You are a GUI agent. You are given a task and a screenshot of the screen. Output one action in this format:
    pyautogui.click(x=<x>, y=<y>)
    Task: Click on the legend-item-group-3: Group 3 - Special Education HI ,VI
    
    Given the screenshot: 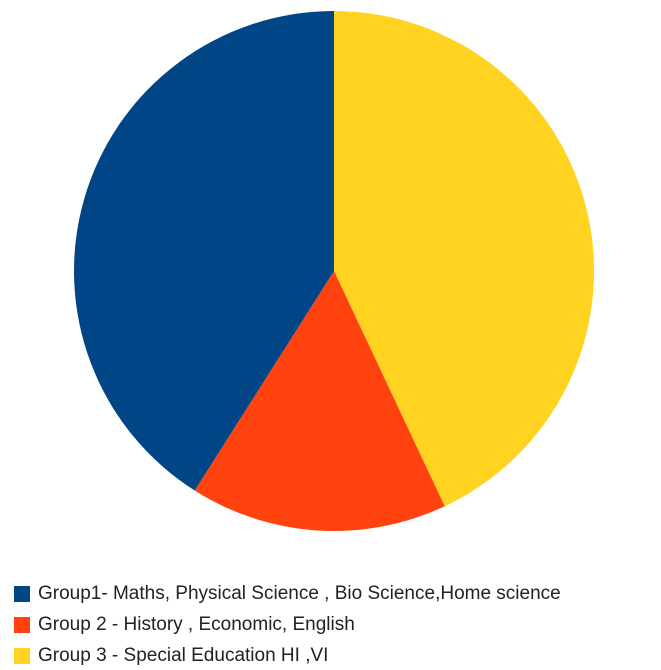 What is the action you would take?
    pyautogui.click(x=287, y=655)
    